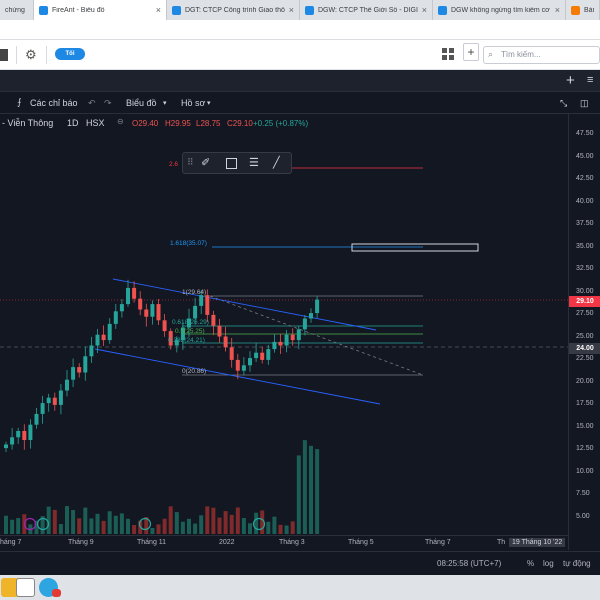 The image size is (600, 600). Describe the element at coordinates (583, 10) in the screenshot. I see `browser-tab: Bảng giá` at that location.